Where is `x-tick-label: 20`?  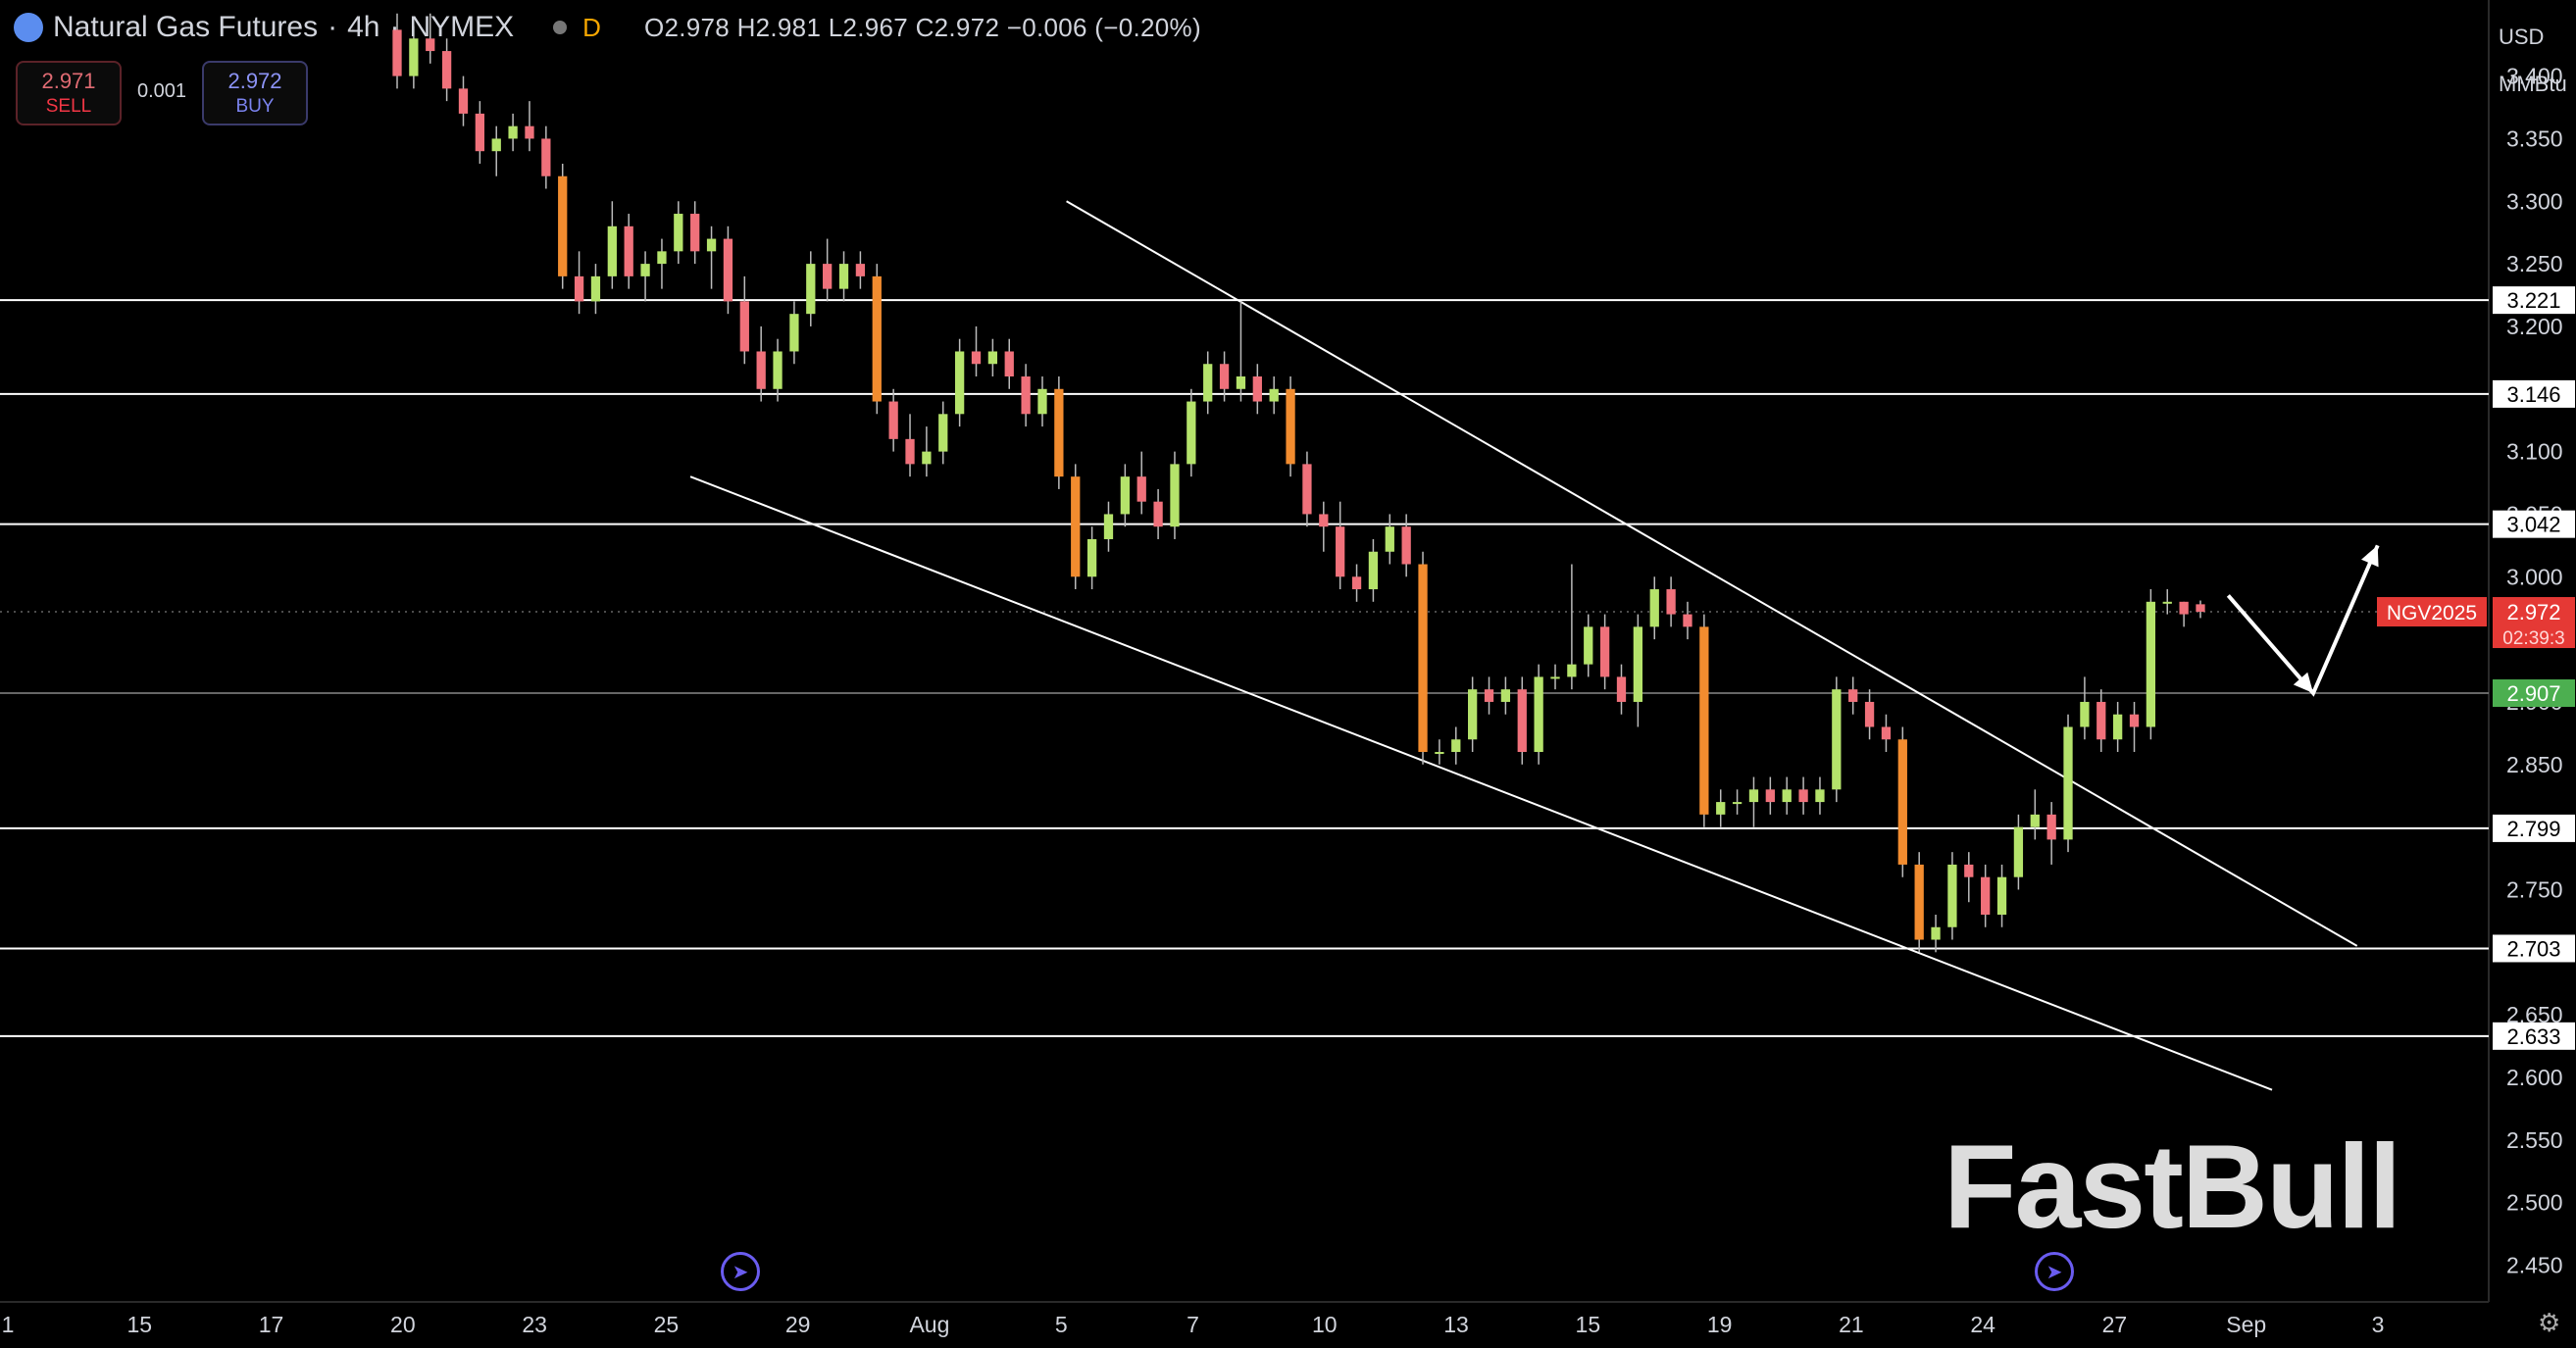
x-tick-label: 20 is located at coordinates (403, 1325).